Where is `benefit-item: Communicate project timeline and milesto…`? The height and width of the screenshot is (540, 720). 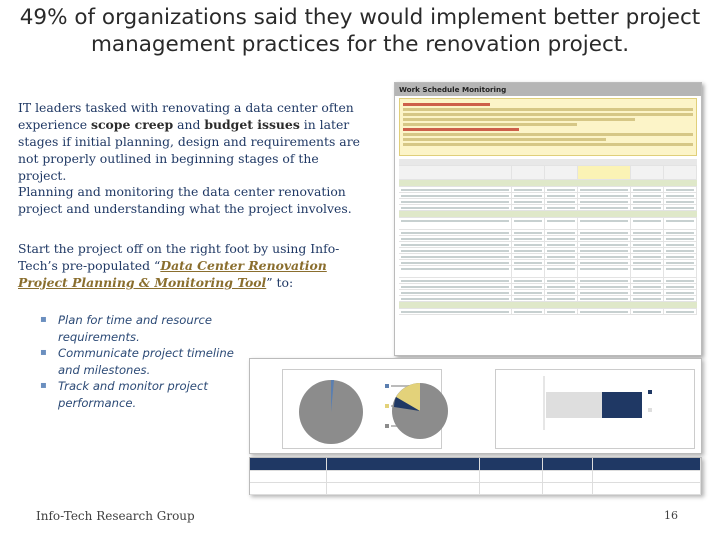 benefit-item: Communicate project timeline and milesto… is located at coordinates (140, 361).